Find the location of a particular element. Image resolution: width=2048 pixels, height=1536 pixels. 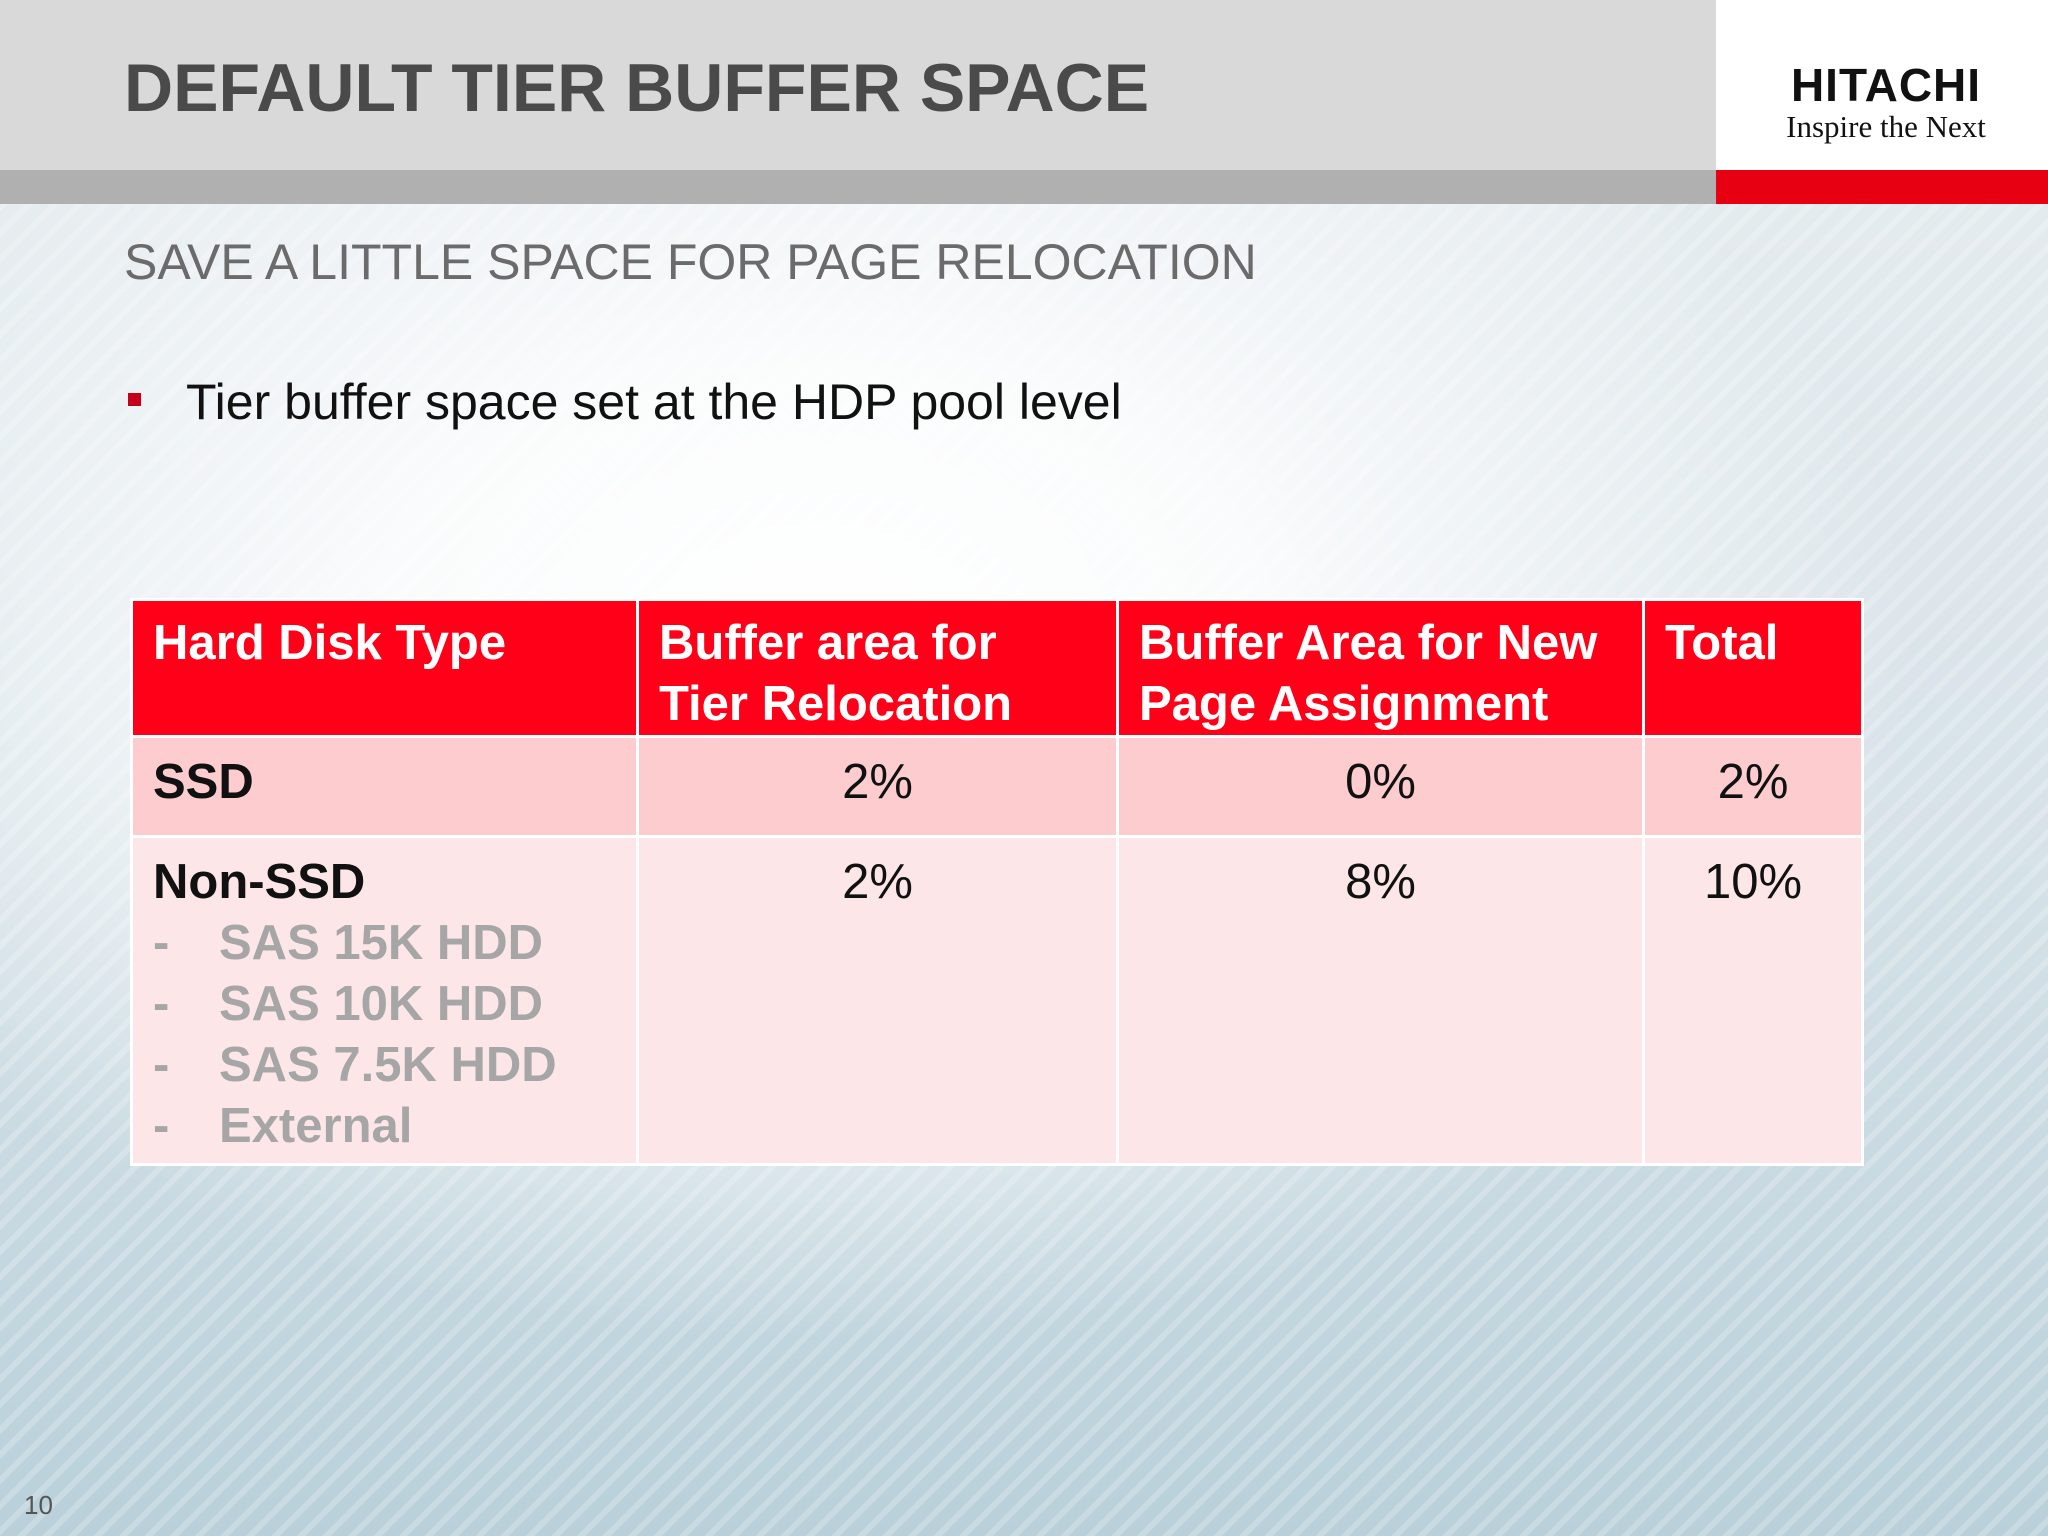

bullet-square-icon is located at coordinates (134, 399).